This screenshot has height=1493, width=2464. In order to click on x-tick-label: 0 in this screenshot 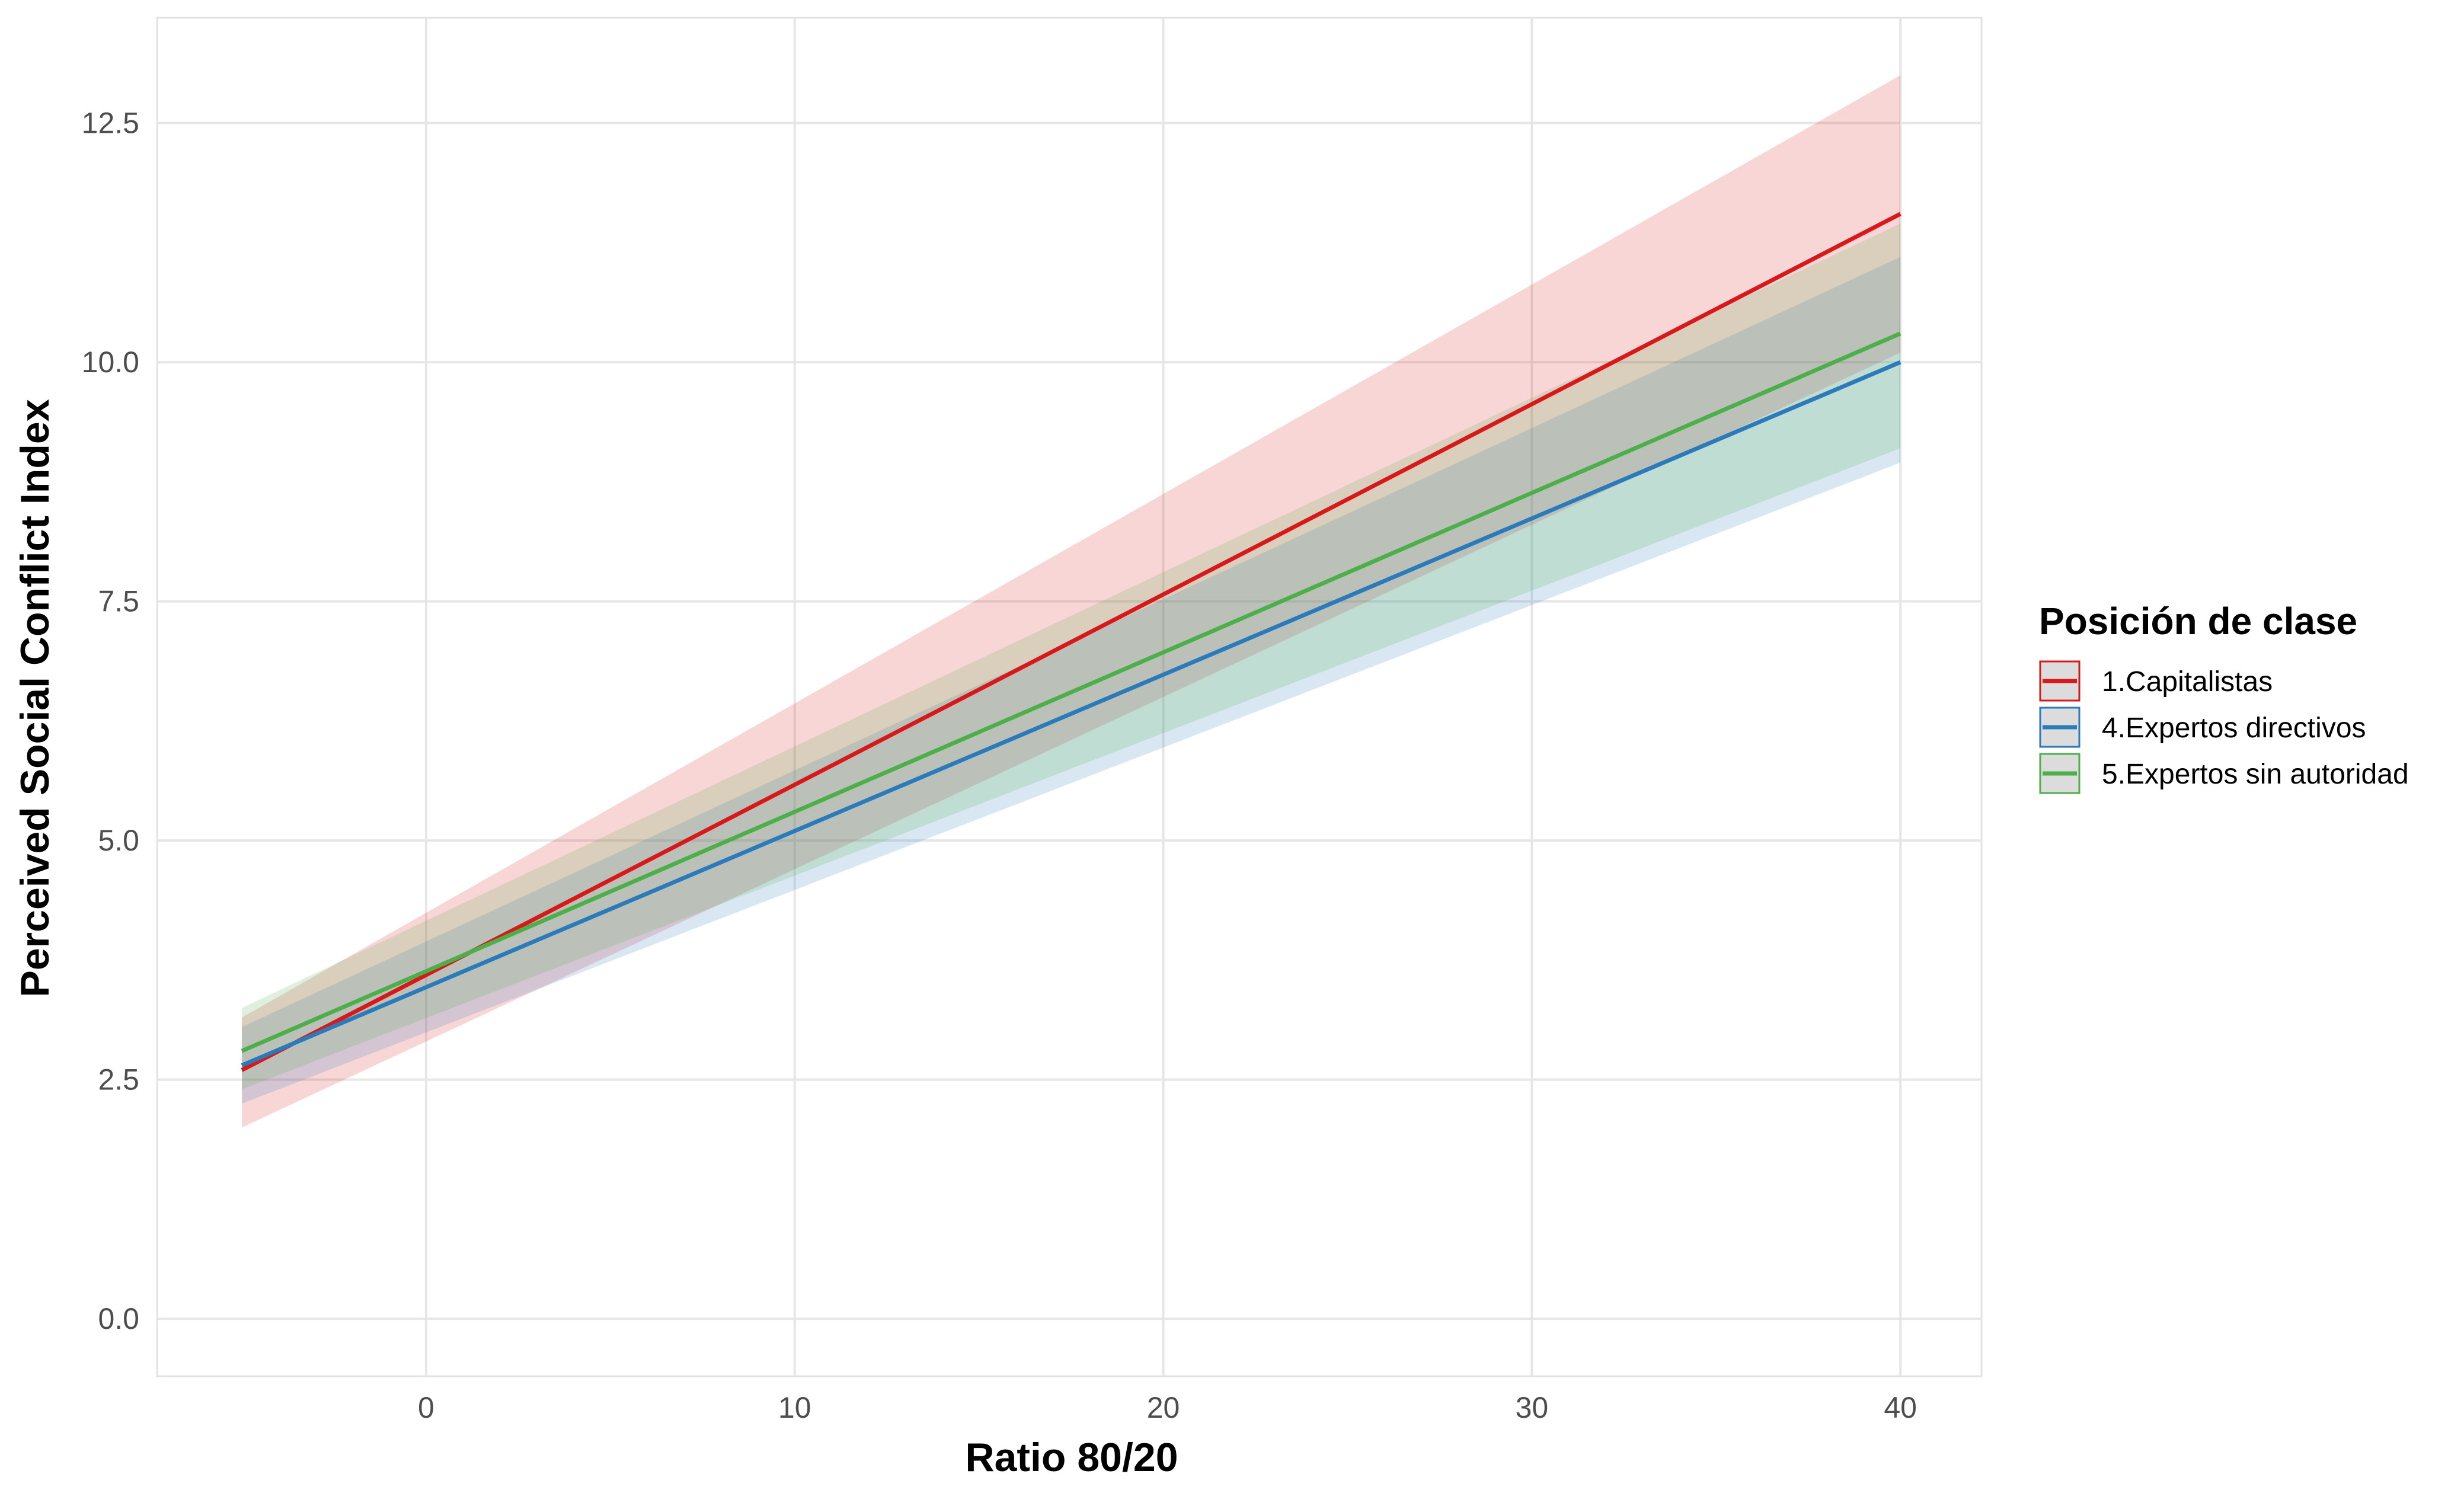, I will do `click(426, 1407)`.